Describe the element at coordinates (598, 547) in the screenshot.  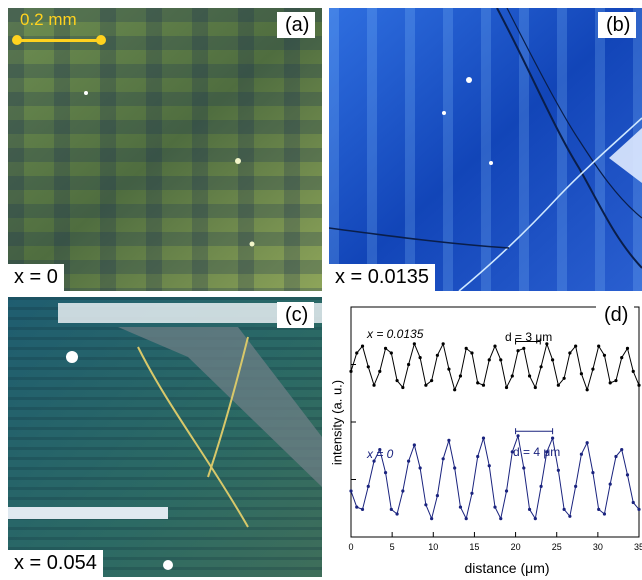
I see `x-tick-label: 30` at that location.